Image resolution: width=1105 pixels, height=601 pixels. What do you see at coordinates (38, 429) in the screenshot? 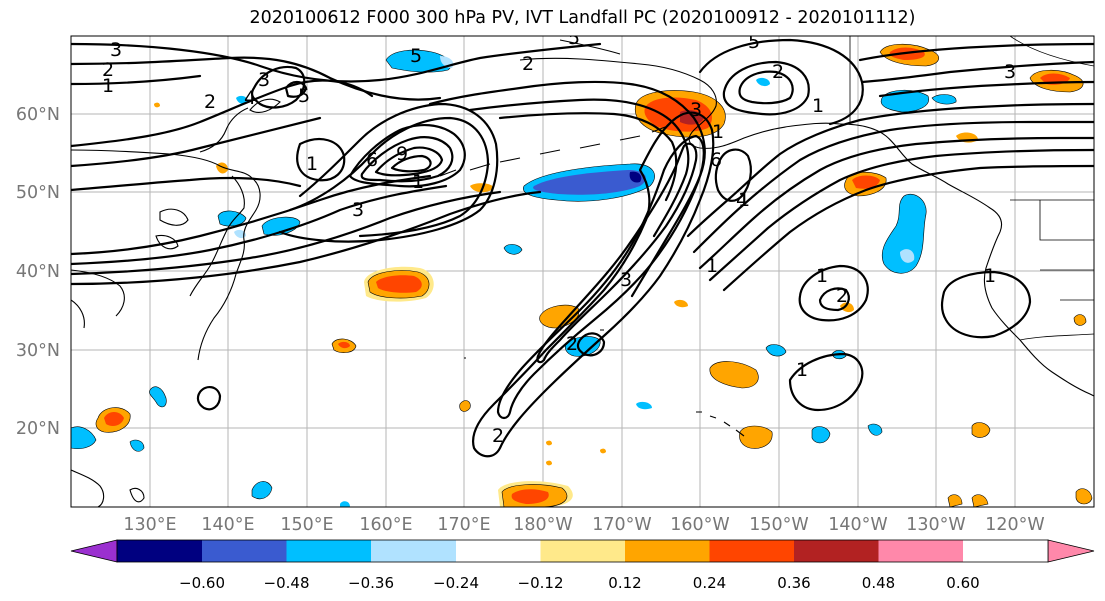
I see `latitude-label: 20°N` at bounding box center [38, 429].